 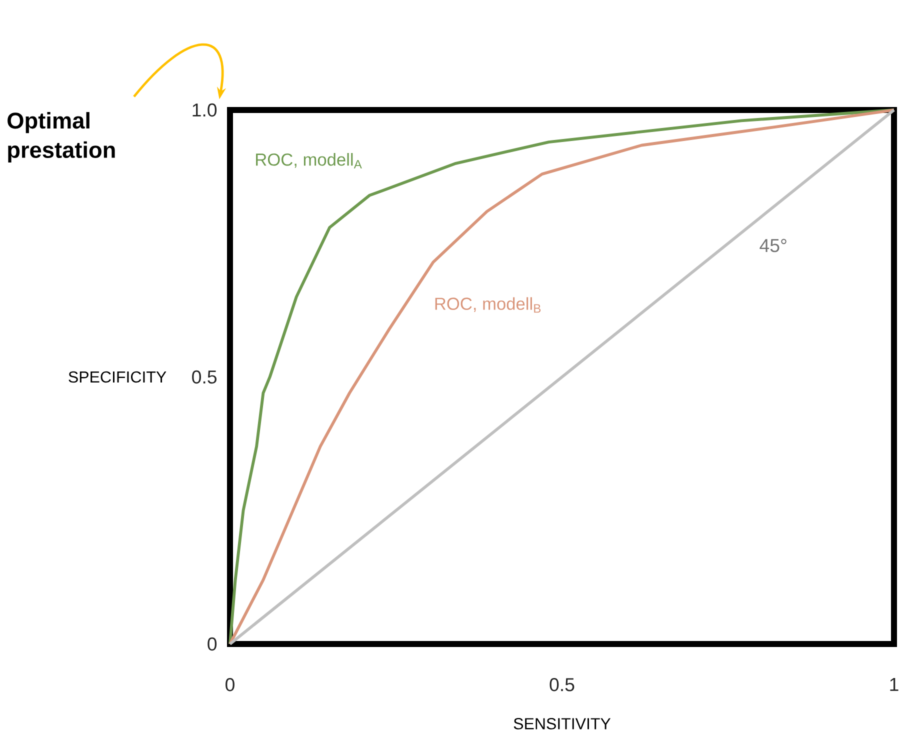 What do you see at coordinates (894, 684) in the screenshot?
I see `x-tick-label: 1` at bounding box center [894, 684].